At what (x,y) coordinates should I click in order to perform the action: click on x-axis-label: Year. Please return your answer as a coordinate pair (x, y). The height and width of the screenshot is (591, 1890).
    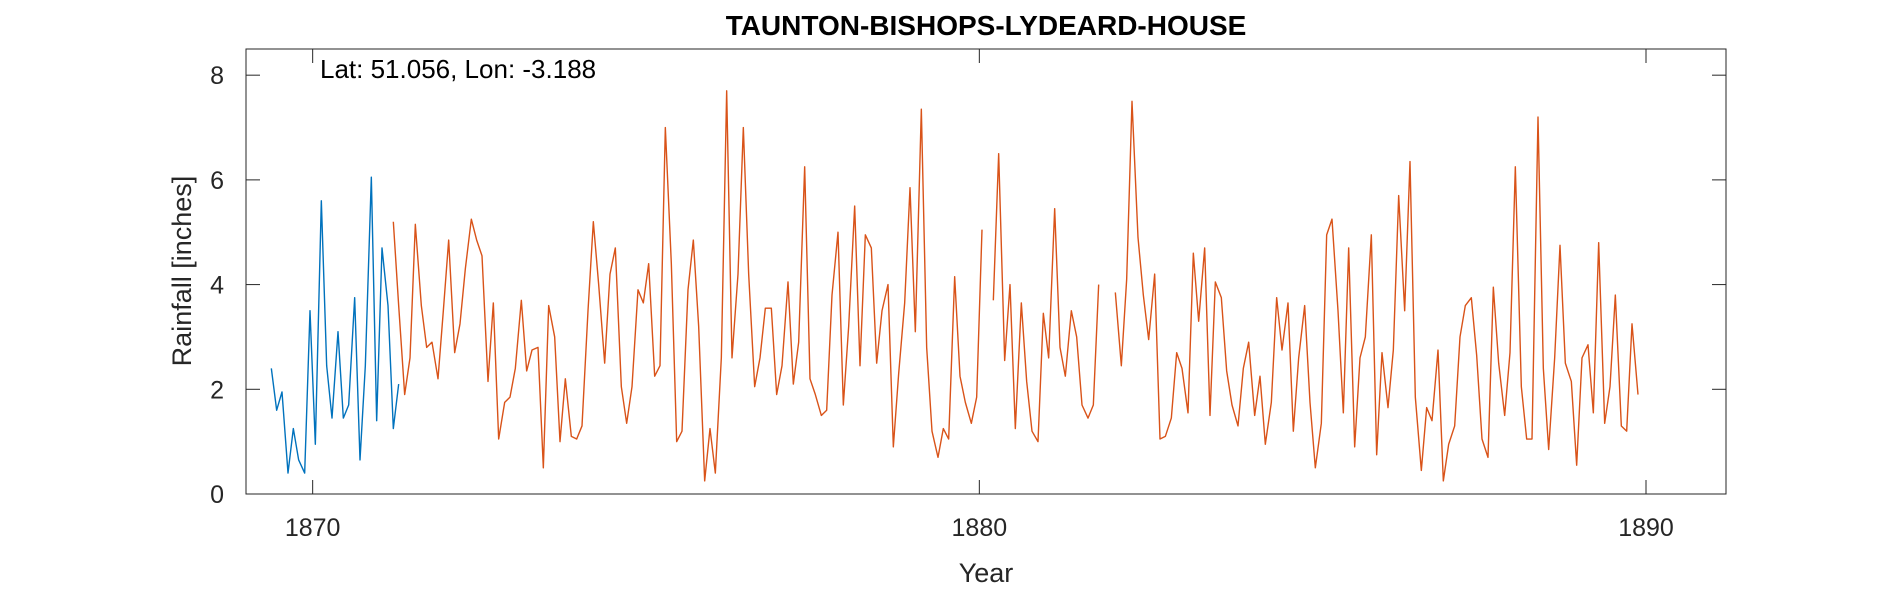
    Looking at the image, I should click on (986, 573).